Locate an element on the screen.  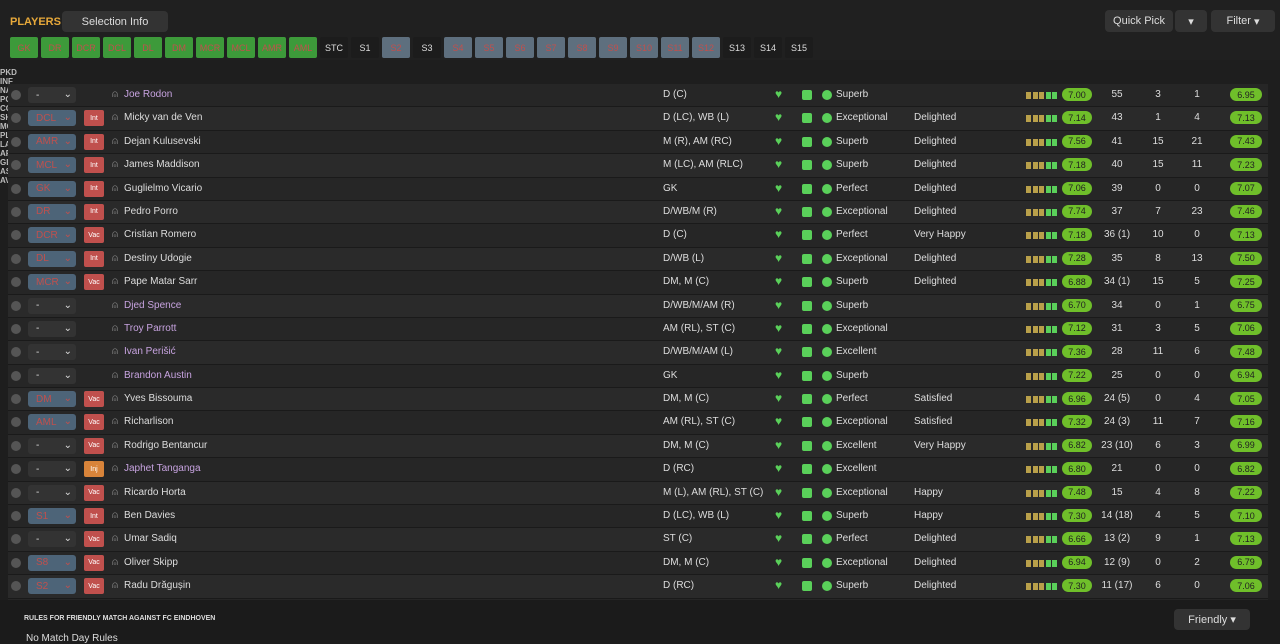
position-button: S5 is located at coordinates (489, 47).